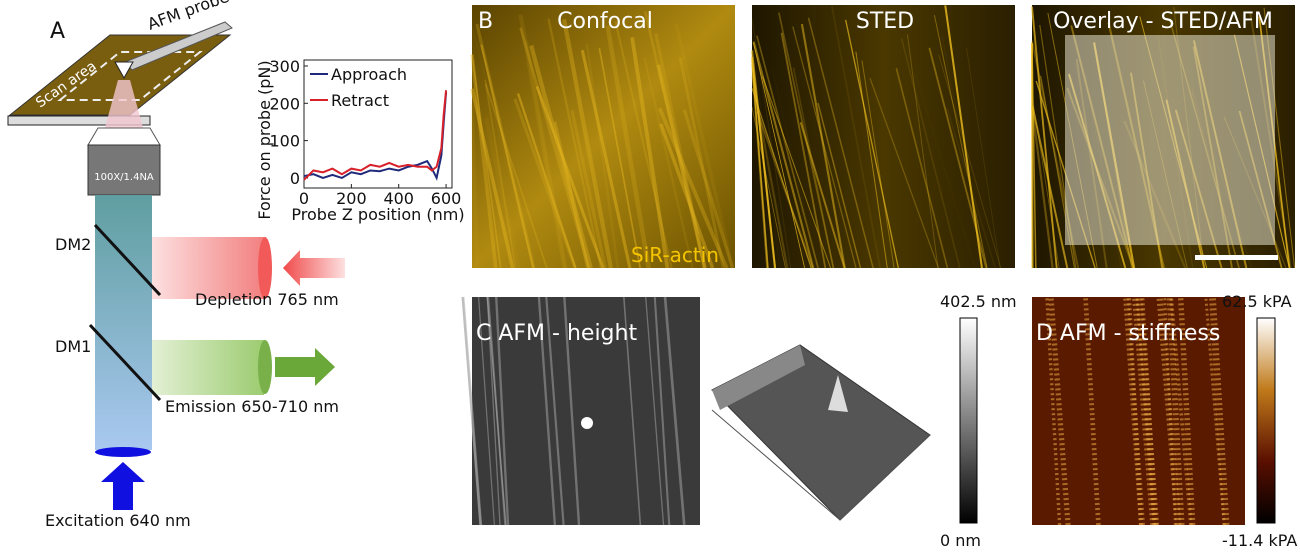 Image resolution: width=1300 pixels, height=554 pixels. What do you see at coordinates (587, 423) in the screenshot?
I see `height-spot` at bounding box center [587, 423].